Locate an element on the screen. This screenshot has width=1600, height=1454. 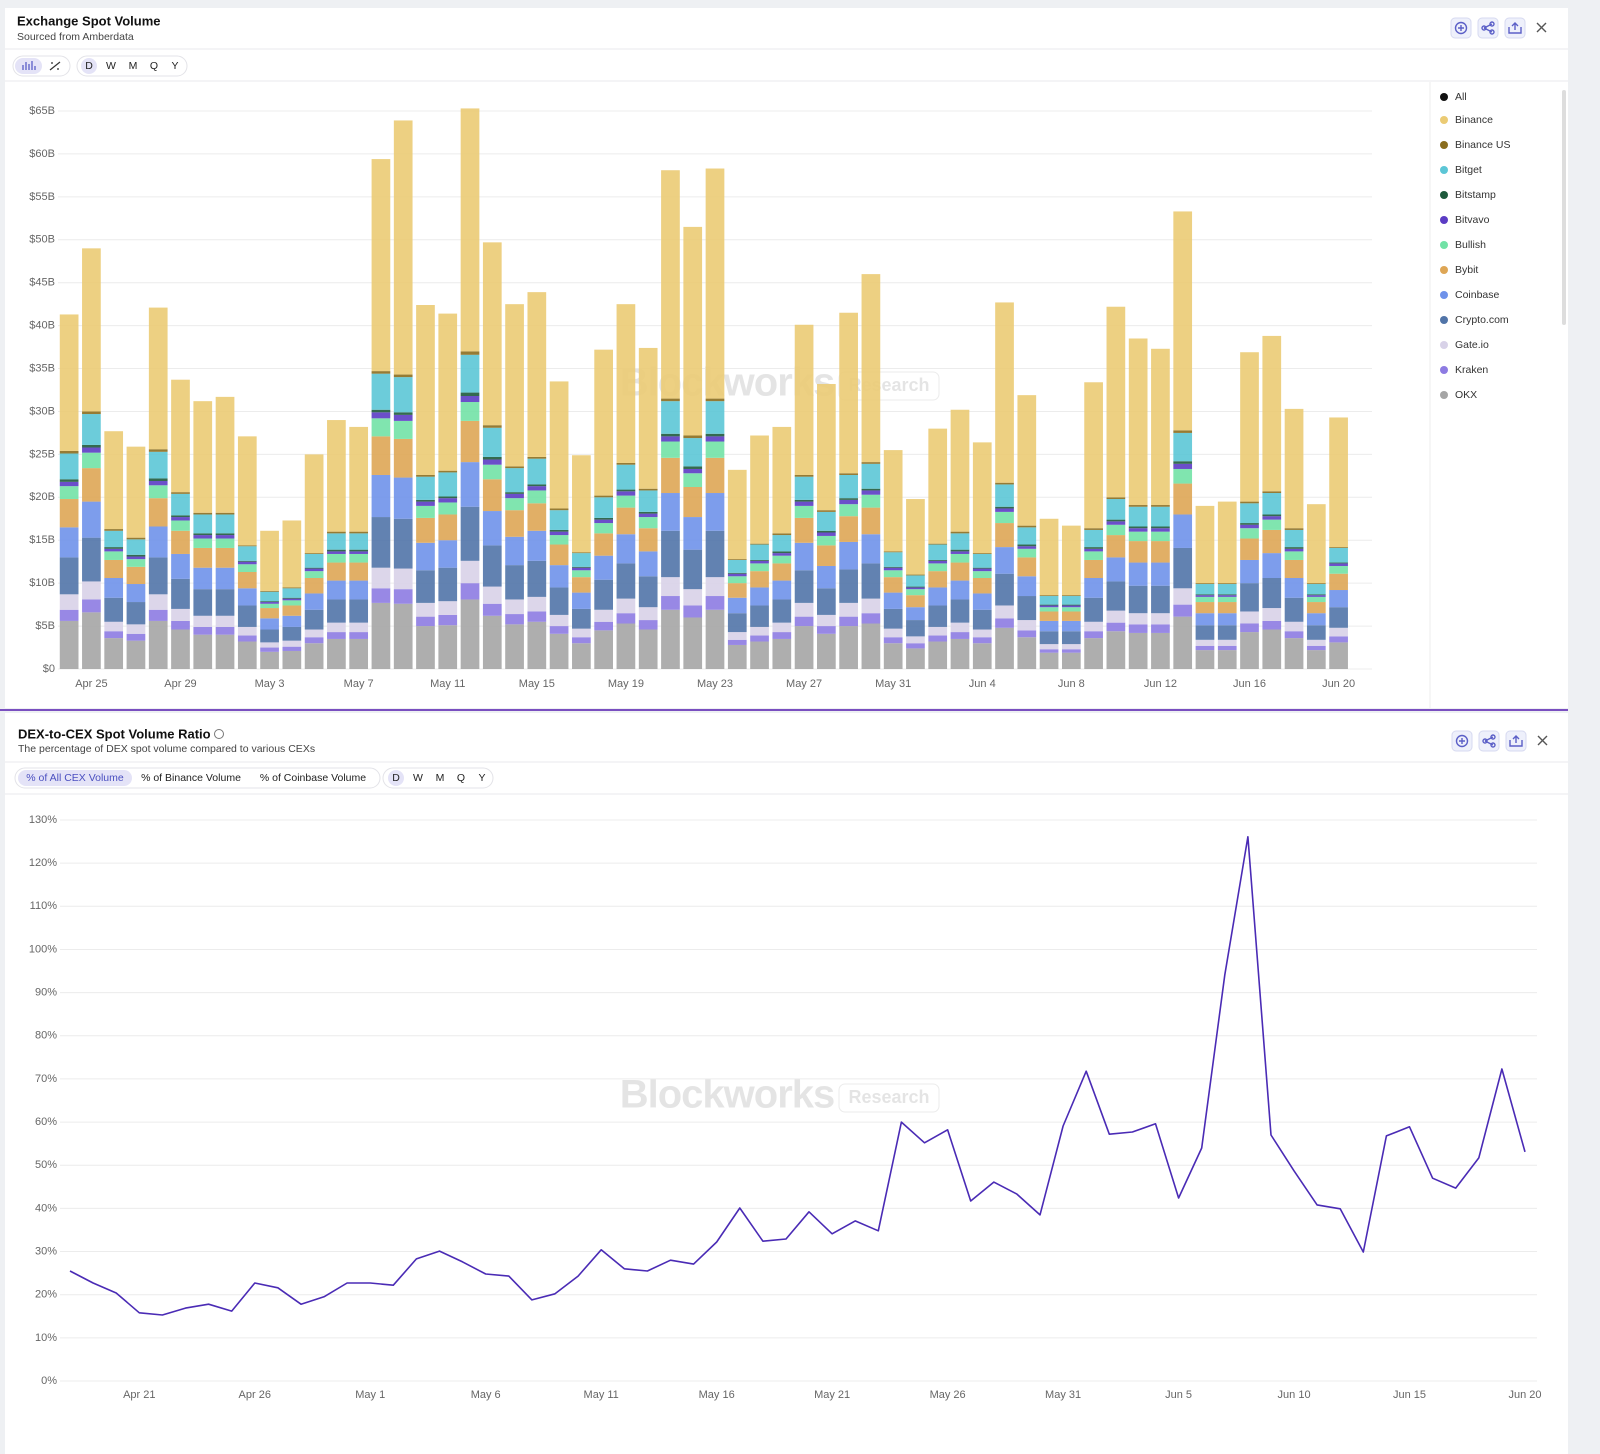
x-tick-label: May 19 is located at coordinates (626, 684).